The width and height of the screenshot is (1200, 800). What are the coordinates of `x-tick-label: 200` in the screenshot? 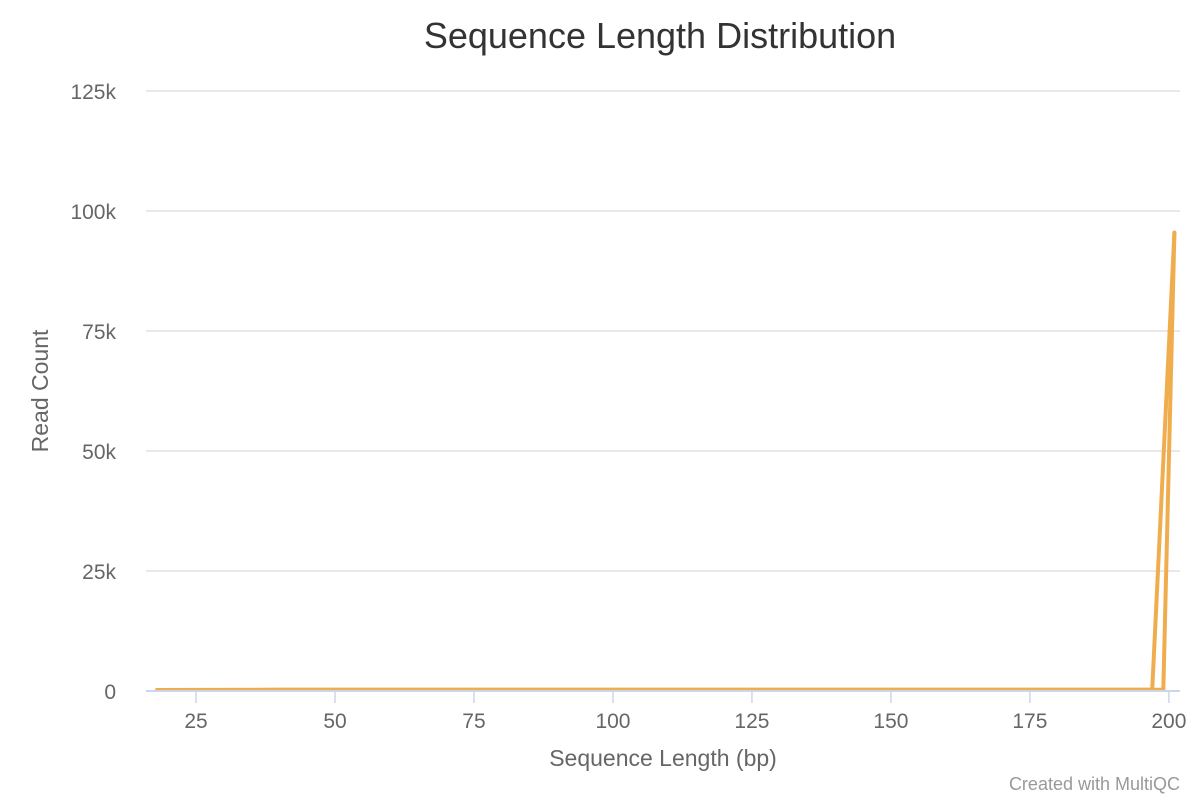 It's located at (1168, 721).